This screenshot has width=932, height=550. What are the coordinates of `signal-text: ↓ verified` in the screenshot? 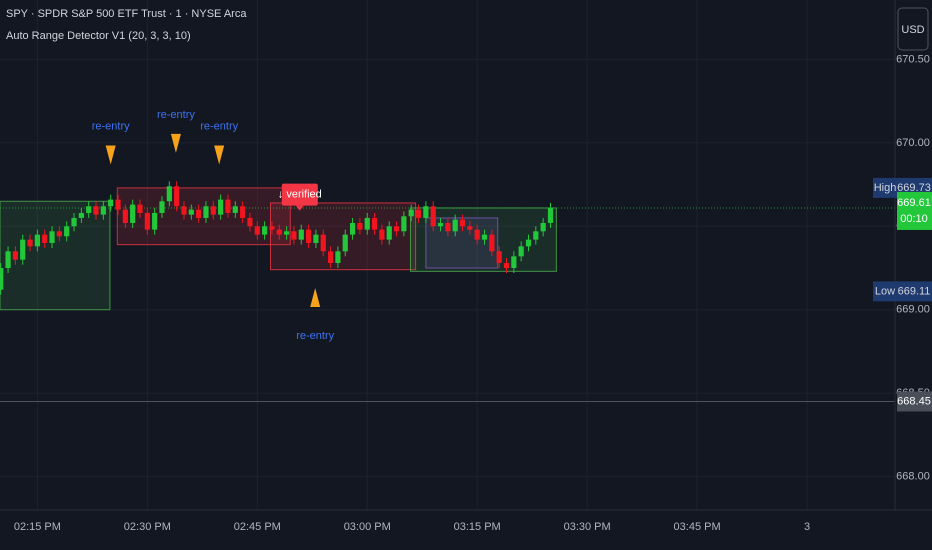 It's located at (300, 194).